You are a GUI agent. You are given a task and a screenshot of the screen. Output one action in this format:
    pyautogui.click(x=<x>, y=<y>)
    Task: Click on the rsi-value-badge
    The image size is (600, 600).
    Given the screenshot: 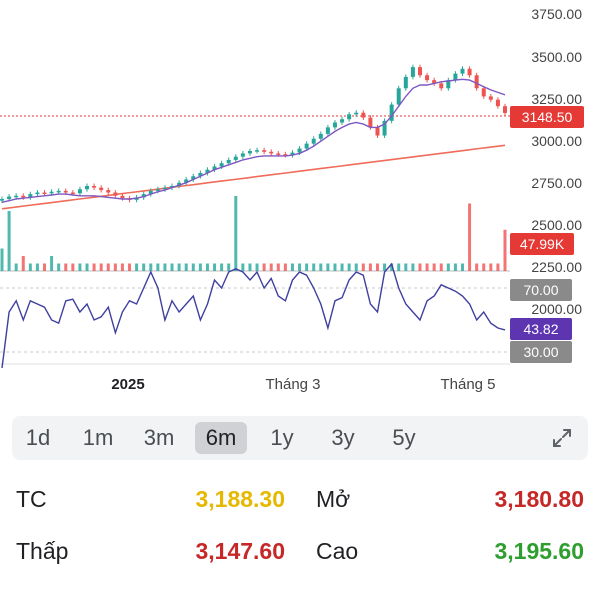 What is the action you would take?
    pyautogui.click(x=541, y=329)
    